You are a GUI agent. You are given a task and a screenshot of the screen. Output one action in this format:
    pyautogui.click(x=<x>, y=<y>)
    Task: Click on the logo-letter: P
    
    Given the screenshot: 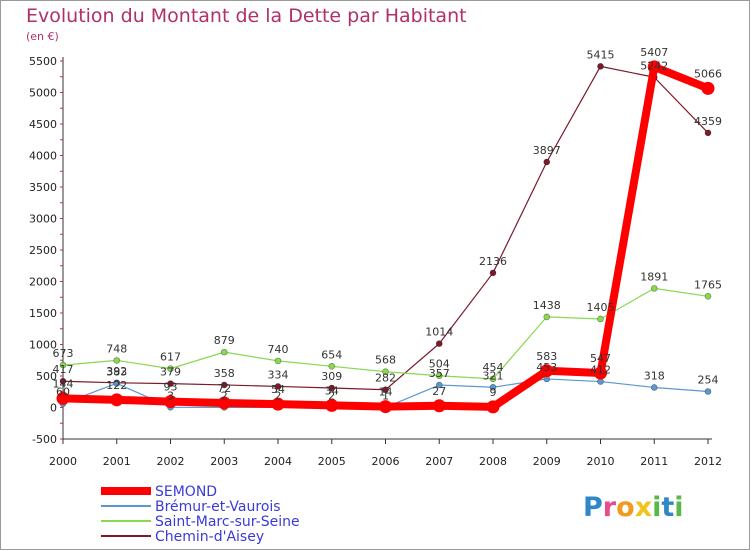 What is the action you would take?
    pyautogui.click(x=593, y=507)
    